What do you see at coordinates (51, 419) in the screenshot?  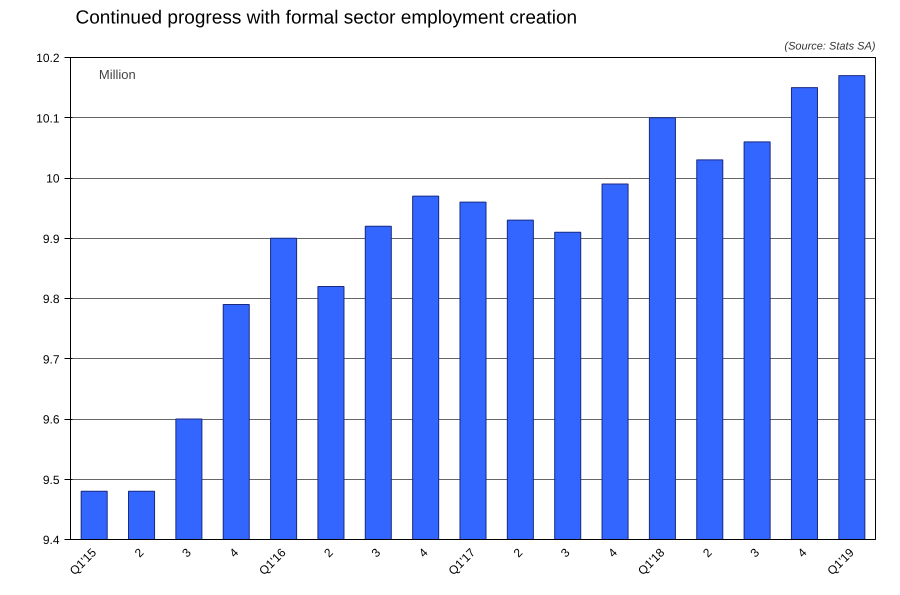 I see `y-tick-label: 9.6` at bounding box center [51, 419].